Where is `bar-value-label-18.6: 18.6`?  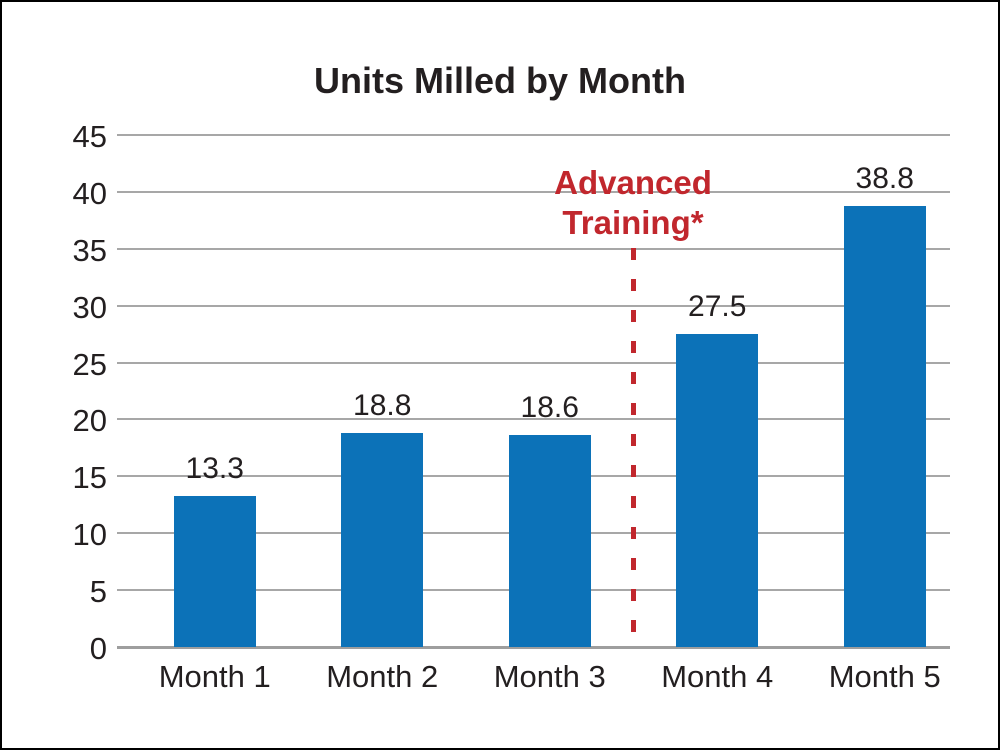
bar-value-label-18.6: 18.6 is located at coordinates (549, 408).